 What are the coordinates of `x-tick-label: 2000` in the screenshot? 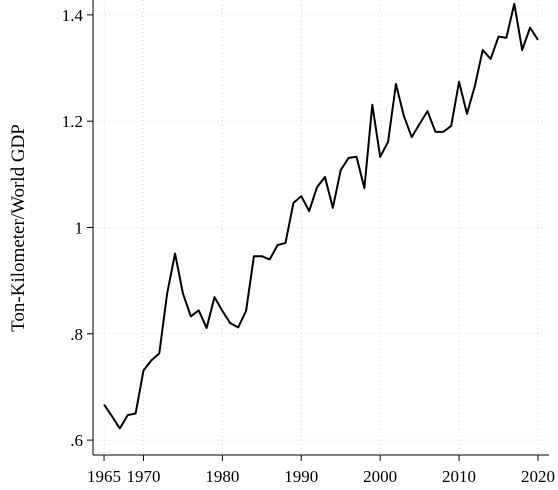 It's located at (380, 476).